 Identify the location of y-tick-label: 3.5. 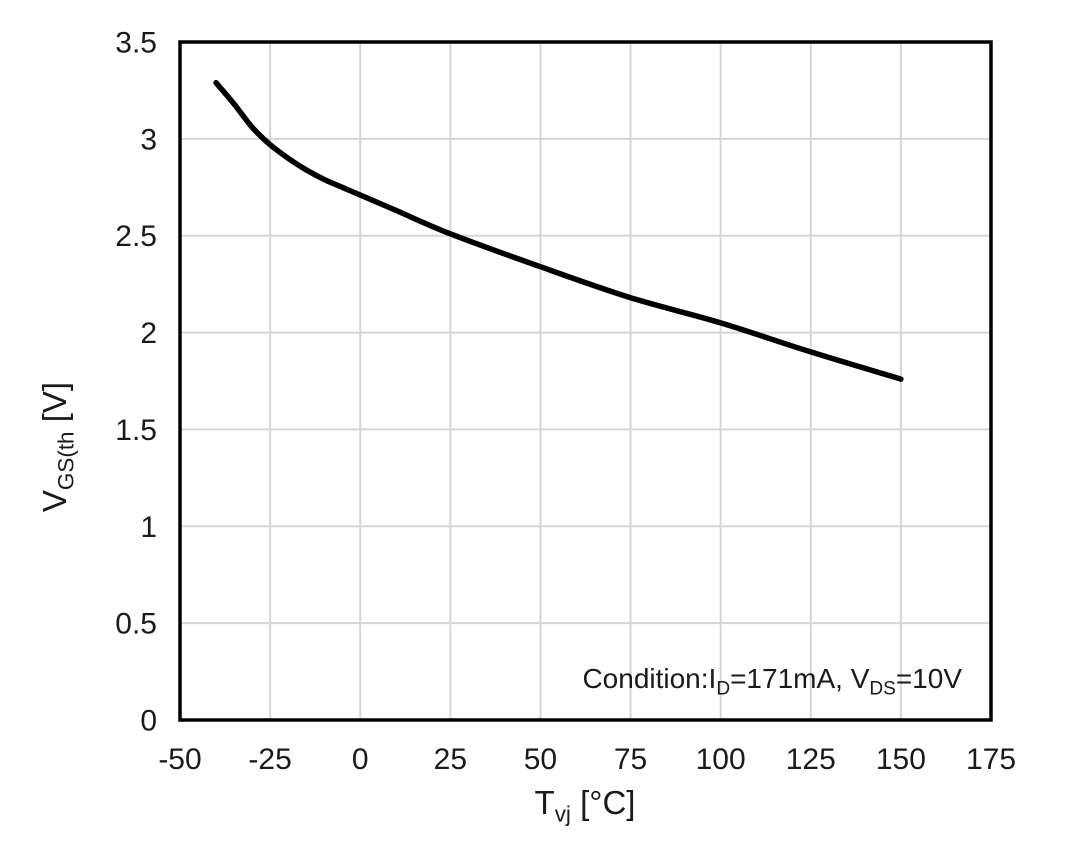
(136, 43).